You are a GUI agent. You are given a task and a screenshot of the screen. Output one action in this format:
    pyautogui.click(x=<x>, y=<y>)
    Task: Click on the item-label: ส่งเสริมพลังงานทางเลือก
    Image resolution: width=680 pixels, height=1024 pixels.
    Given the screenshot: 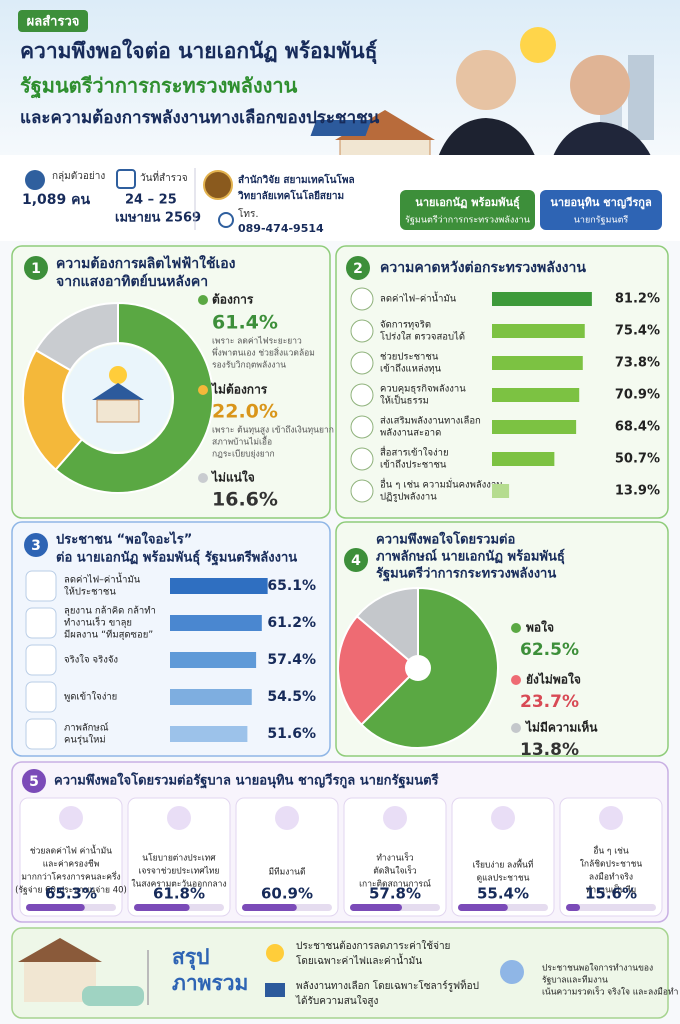 What is the action you would take?
    pyautogui.click(x=430, y=421)
    